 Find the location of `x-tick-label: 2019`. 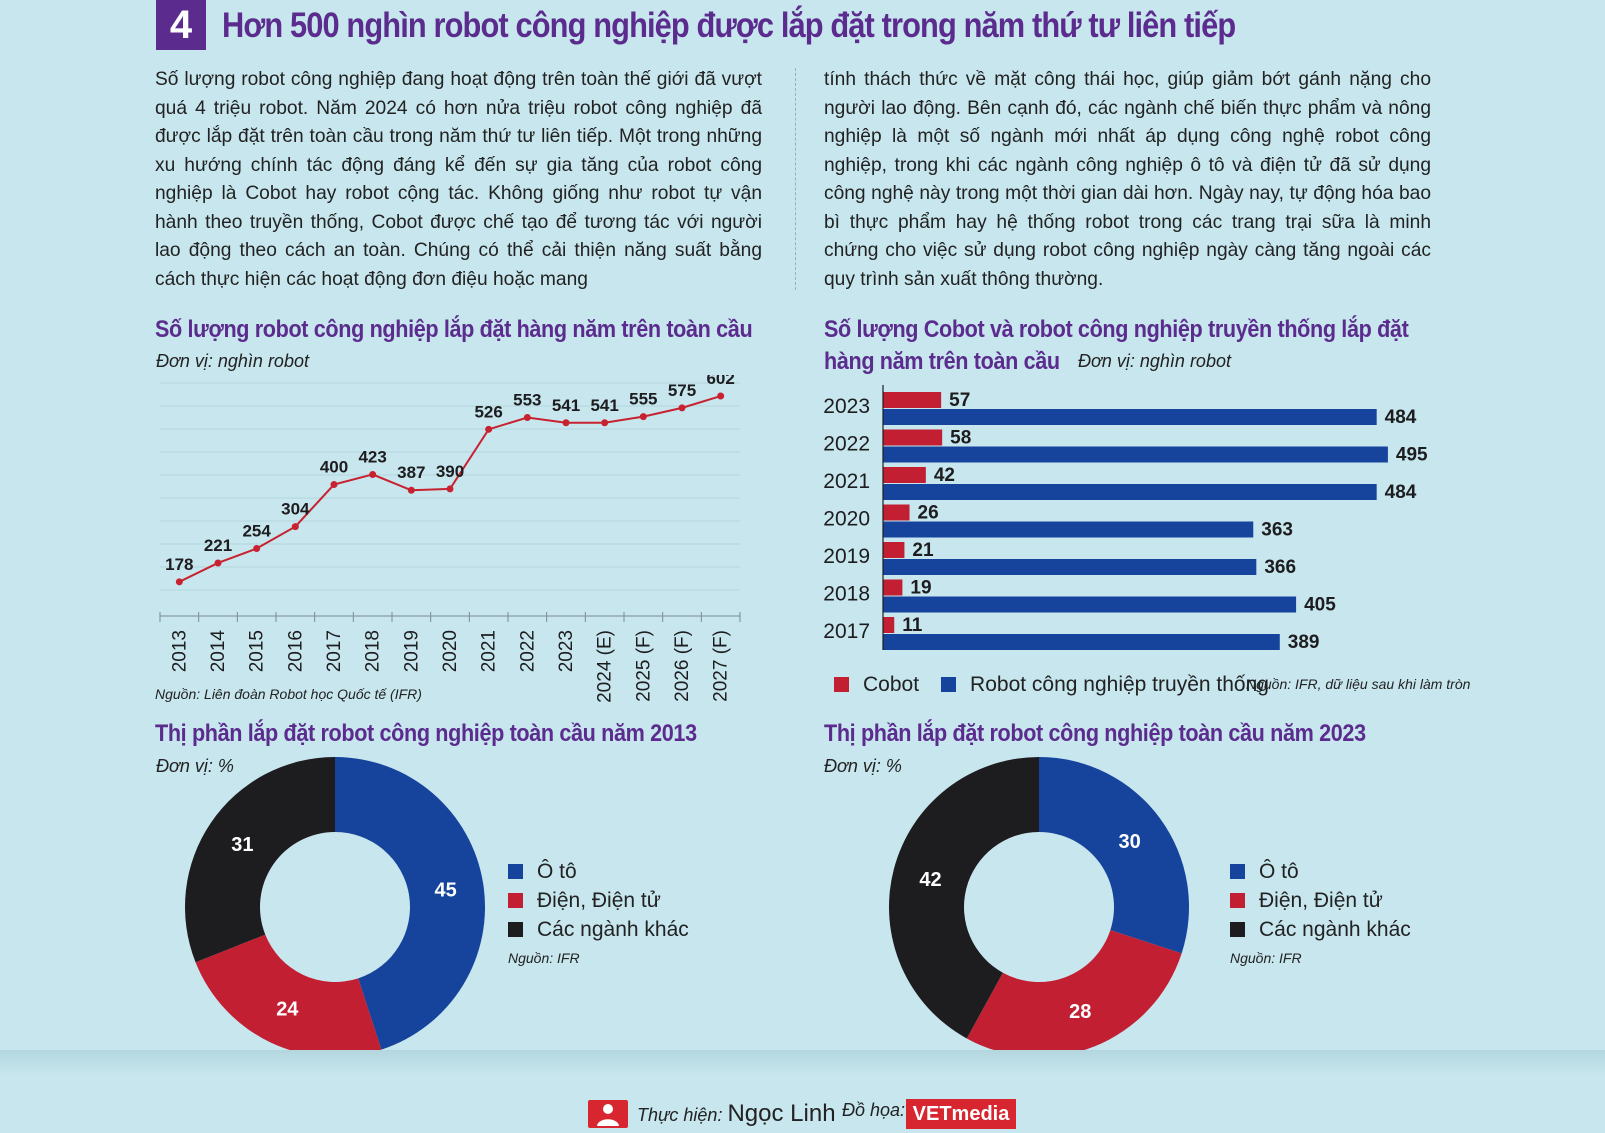

x-tick-label: 2019 is located at coordinates (411, 651).